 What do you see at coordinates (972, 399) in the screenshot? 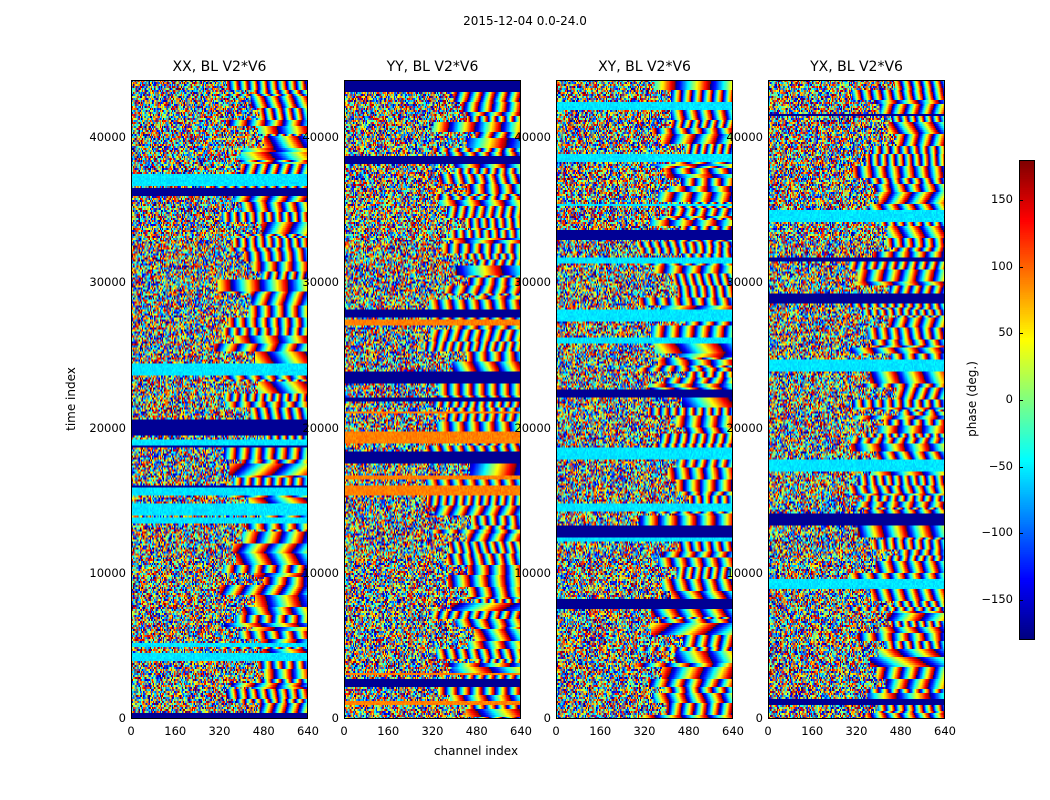
I see `colorbar-label: phase (deg.)` at bounding box center [972, 399].